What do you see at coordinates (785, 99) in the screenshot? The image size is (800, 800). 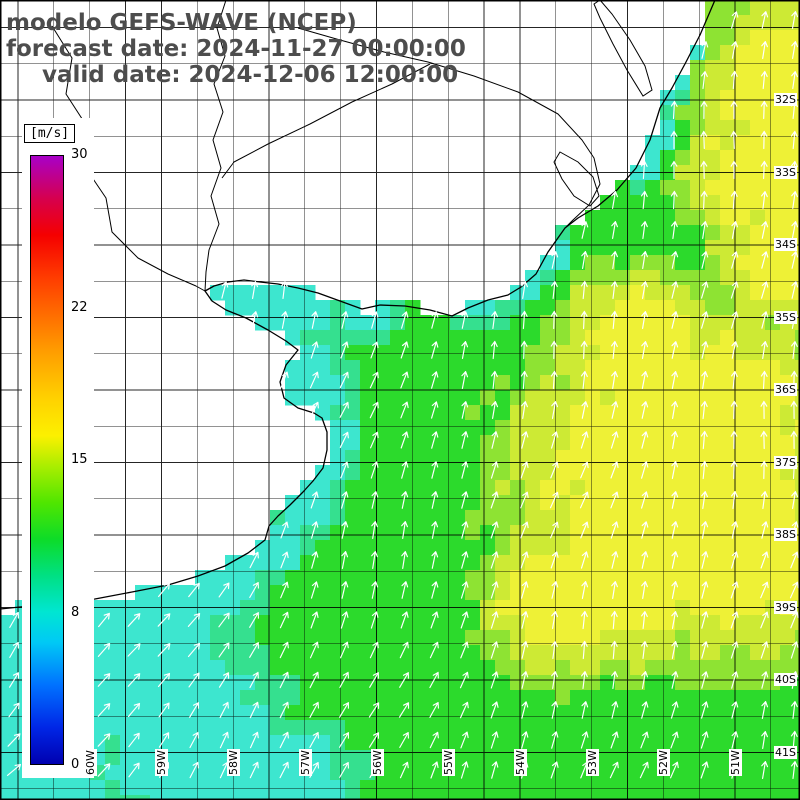 I see `lat-label-32S: 32S` at bounding box center [785, 99].